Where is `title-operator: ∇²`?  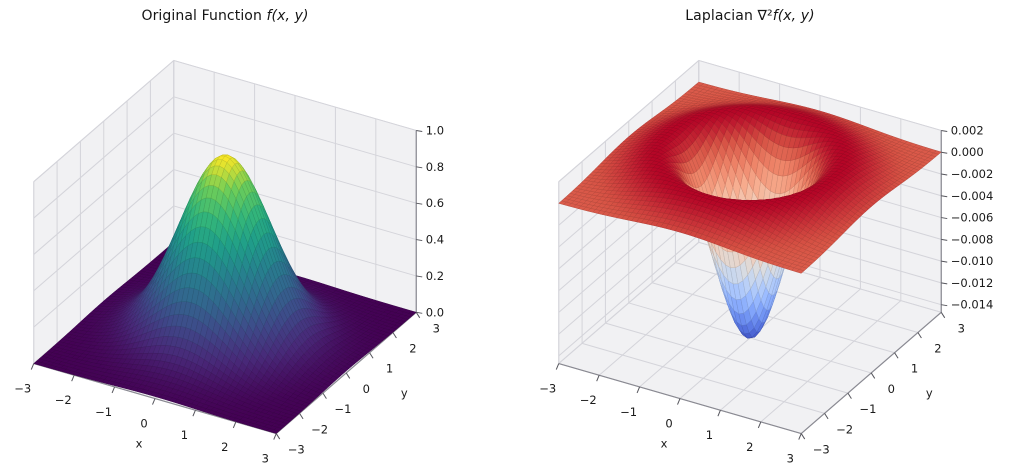 title-operator: ∇² is located at coordinates (765, 16).